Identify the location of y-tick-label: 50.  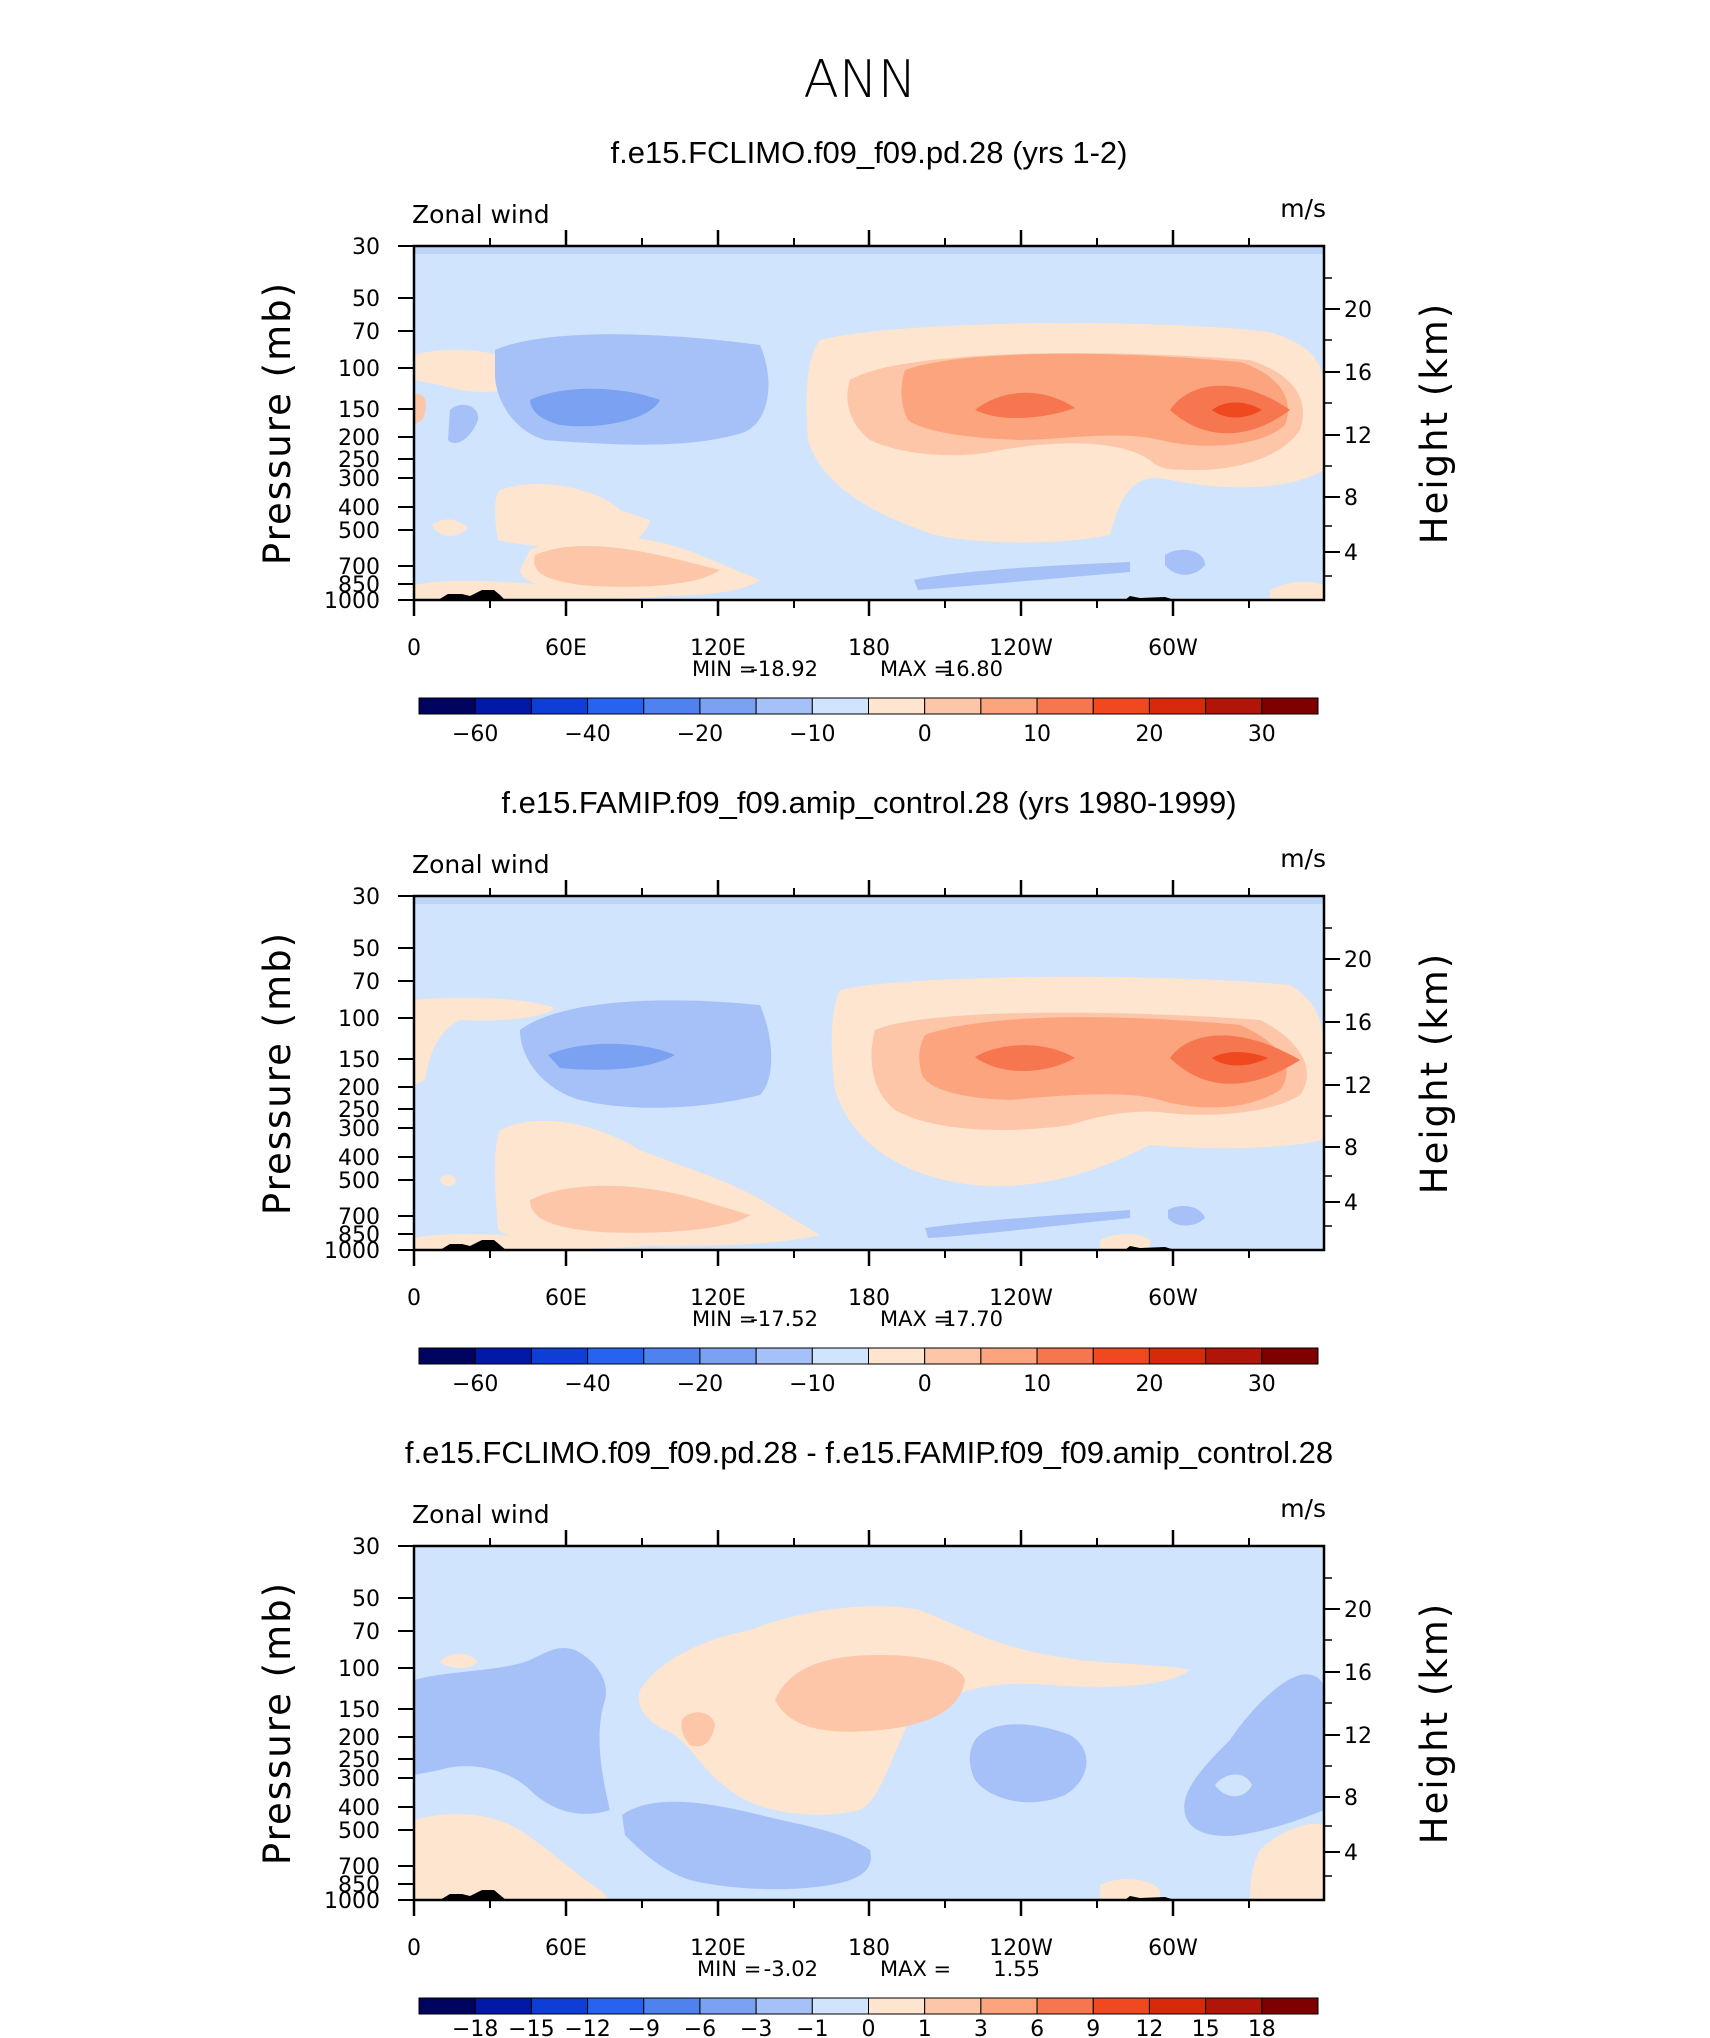
(366, 1599).